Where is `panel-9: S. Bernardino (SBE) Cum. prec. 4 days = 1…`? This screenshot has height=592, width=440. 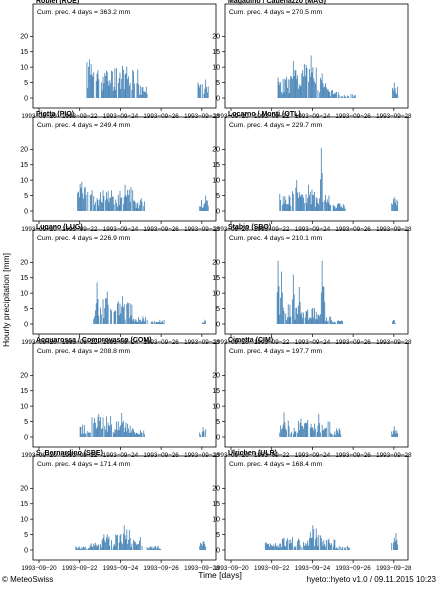 panel-9: S. Bernardino (SBE) Cum. prec. 4 days = 1… is located at coordinates (120, 511).